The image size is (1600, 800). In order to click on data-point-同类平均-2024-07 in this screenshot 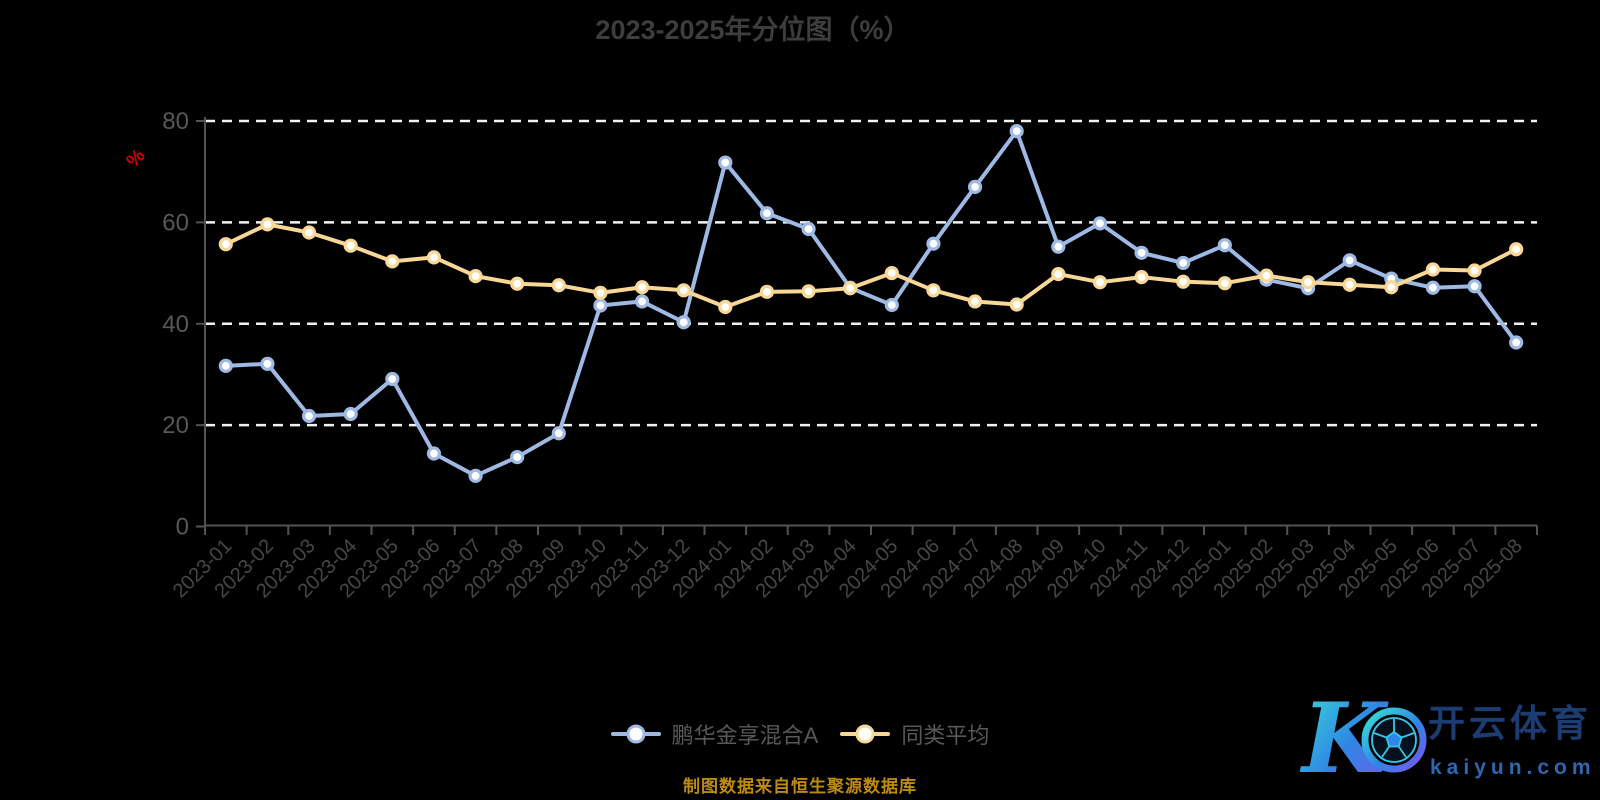, I will do `click(975, 301)`.